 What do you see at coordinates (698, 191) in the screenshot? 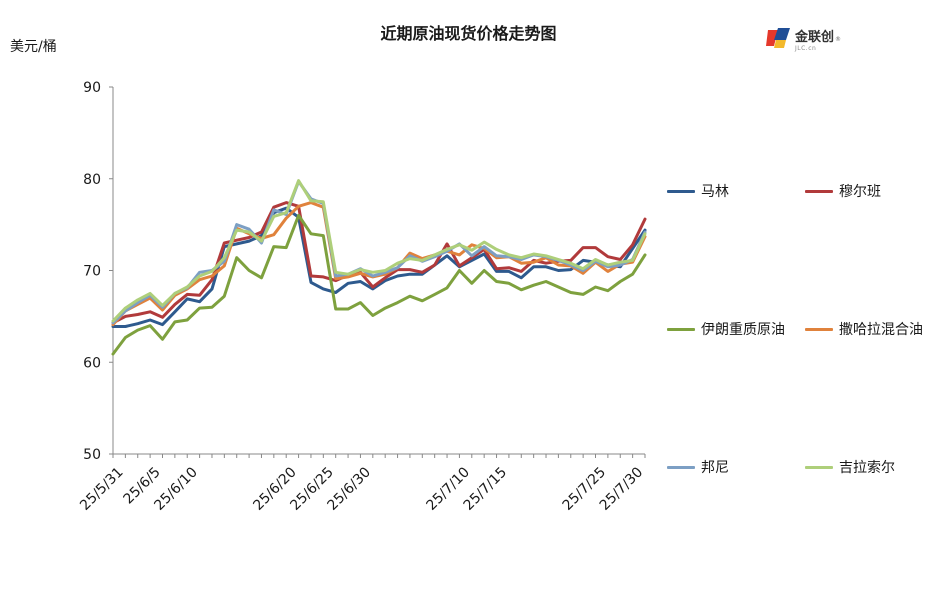
I see `legend-item: 马林` at bounding box center [698, 191].